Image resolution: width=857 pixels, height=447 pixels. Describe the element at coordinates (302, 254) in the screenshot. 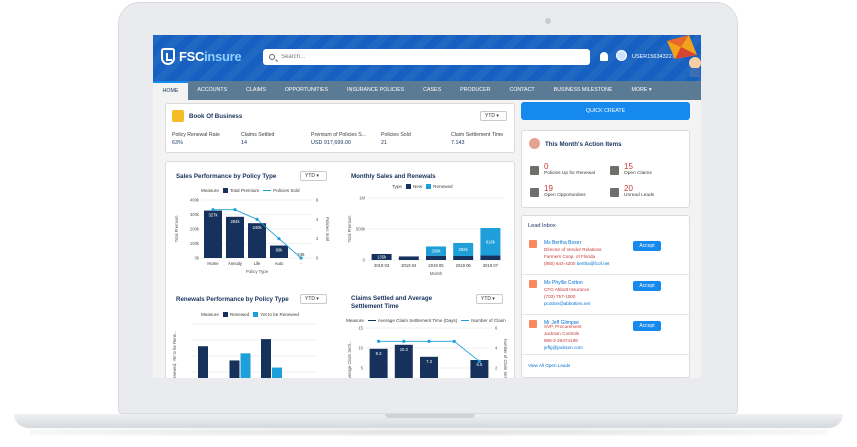

I see `bar-label: 246` at that location.